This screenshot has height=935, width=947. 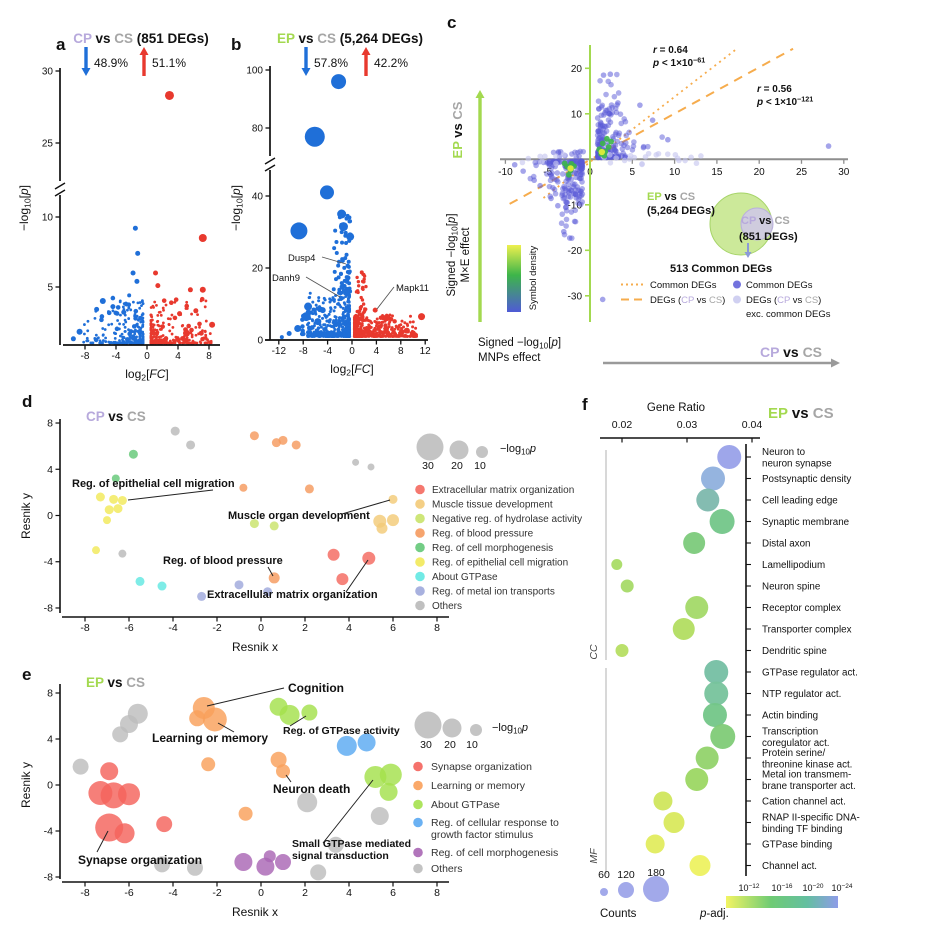 What do you see at coordinates (494, 853) in the screenshot?
I see `svg-text: Reg. of cell morphogenesis` at bounding box center [494, 853].